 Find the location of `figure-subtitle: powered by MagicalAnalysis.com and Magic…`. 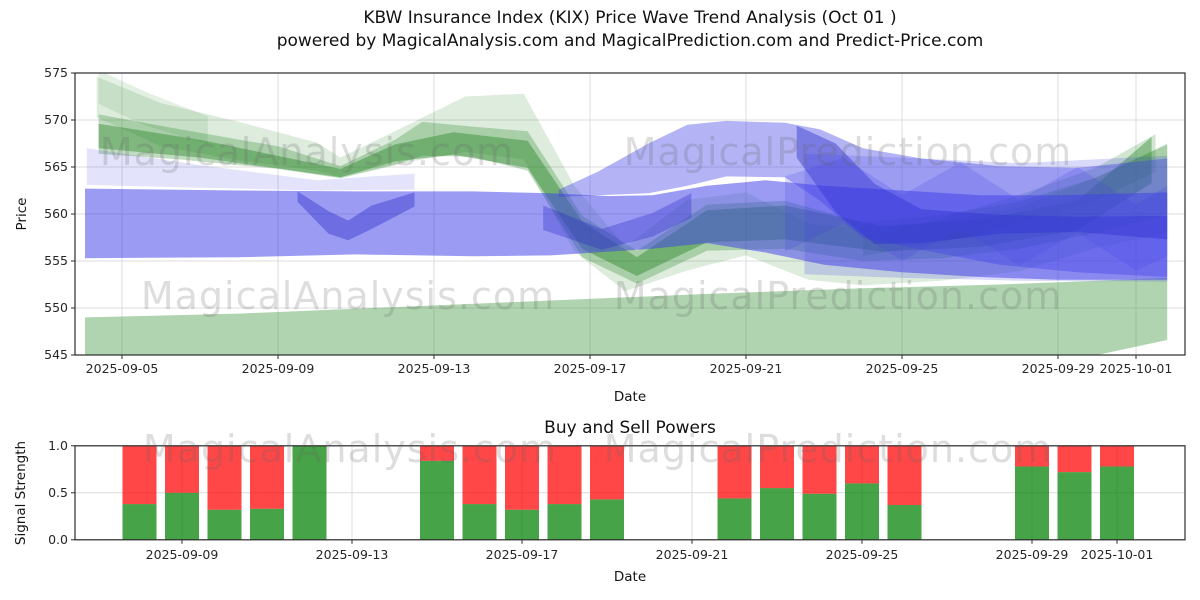

figure-subtitle: powered by MagicalAnalysis.com and Magic… is located at coordinates (630, 41).